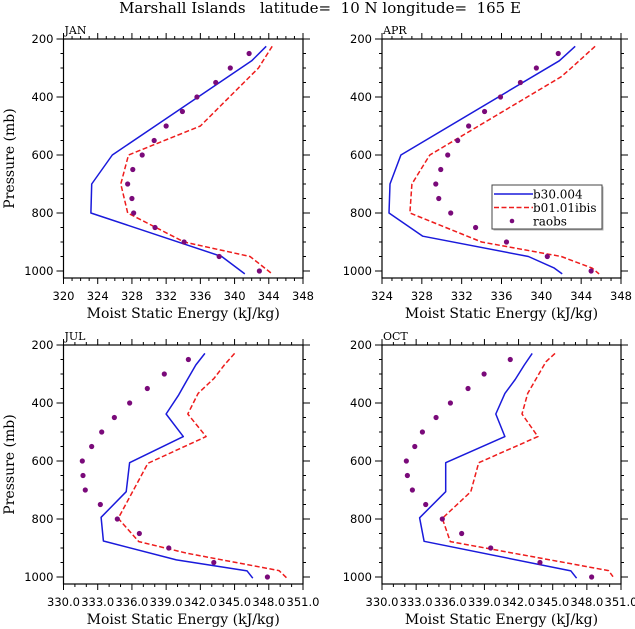 Image resolution: width=635 pixels, height=629 pixels. What do you see at coordinates (75, 336) in the screenshot?
I see `panel-label: JUL` at bounding box center [75, 336].